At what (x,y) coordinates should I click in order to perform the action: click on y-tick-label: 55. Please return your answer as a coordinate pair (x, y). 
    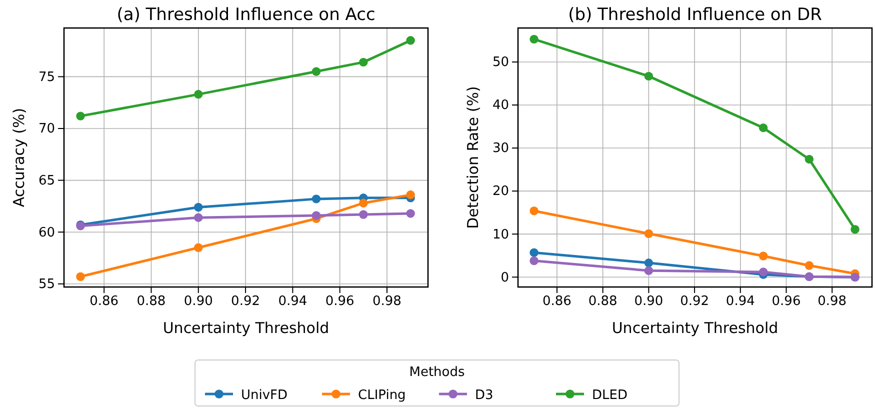
    Looking at the image, I should click on (46, 284).